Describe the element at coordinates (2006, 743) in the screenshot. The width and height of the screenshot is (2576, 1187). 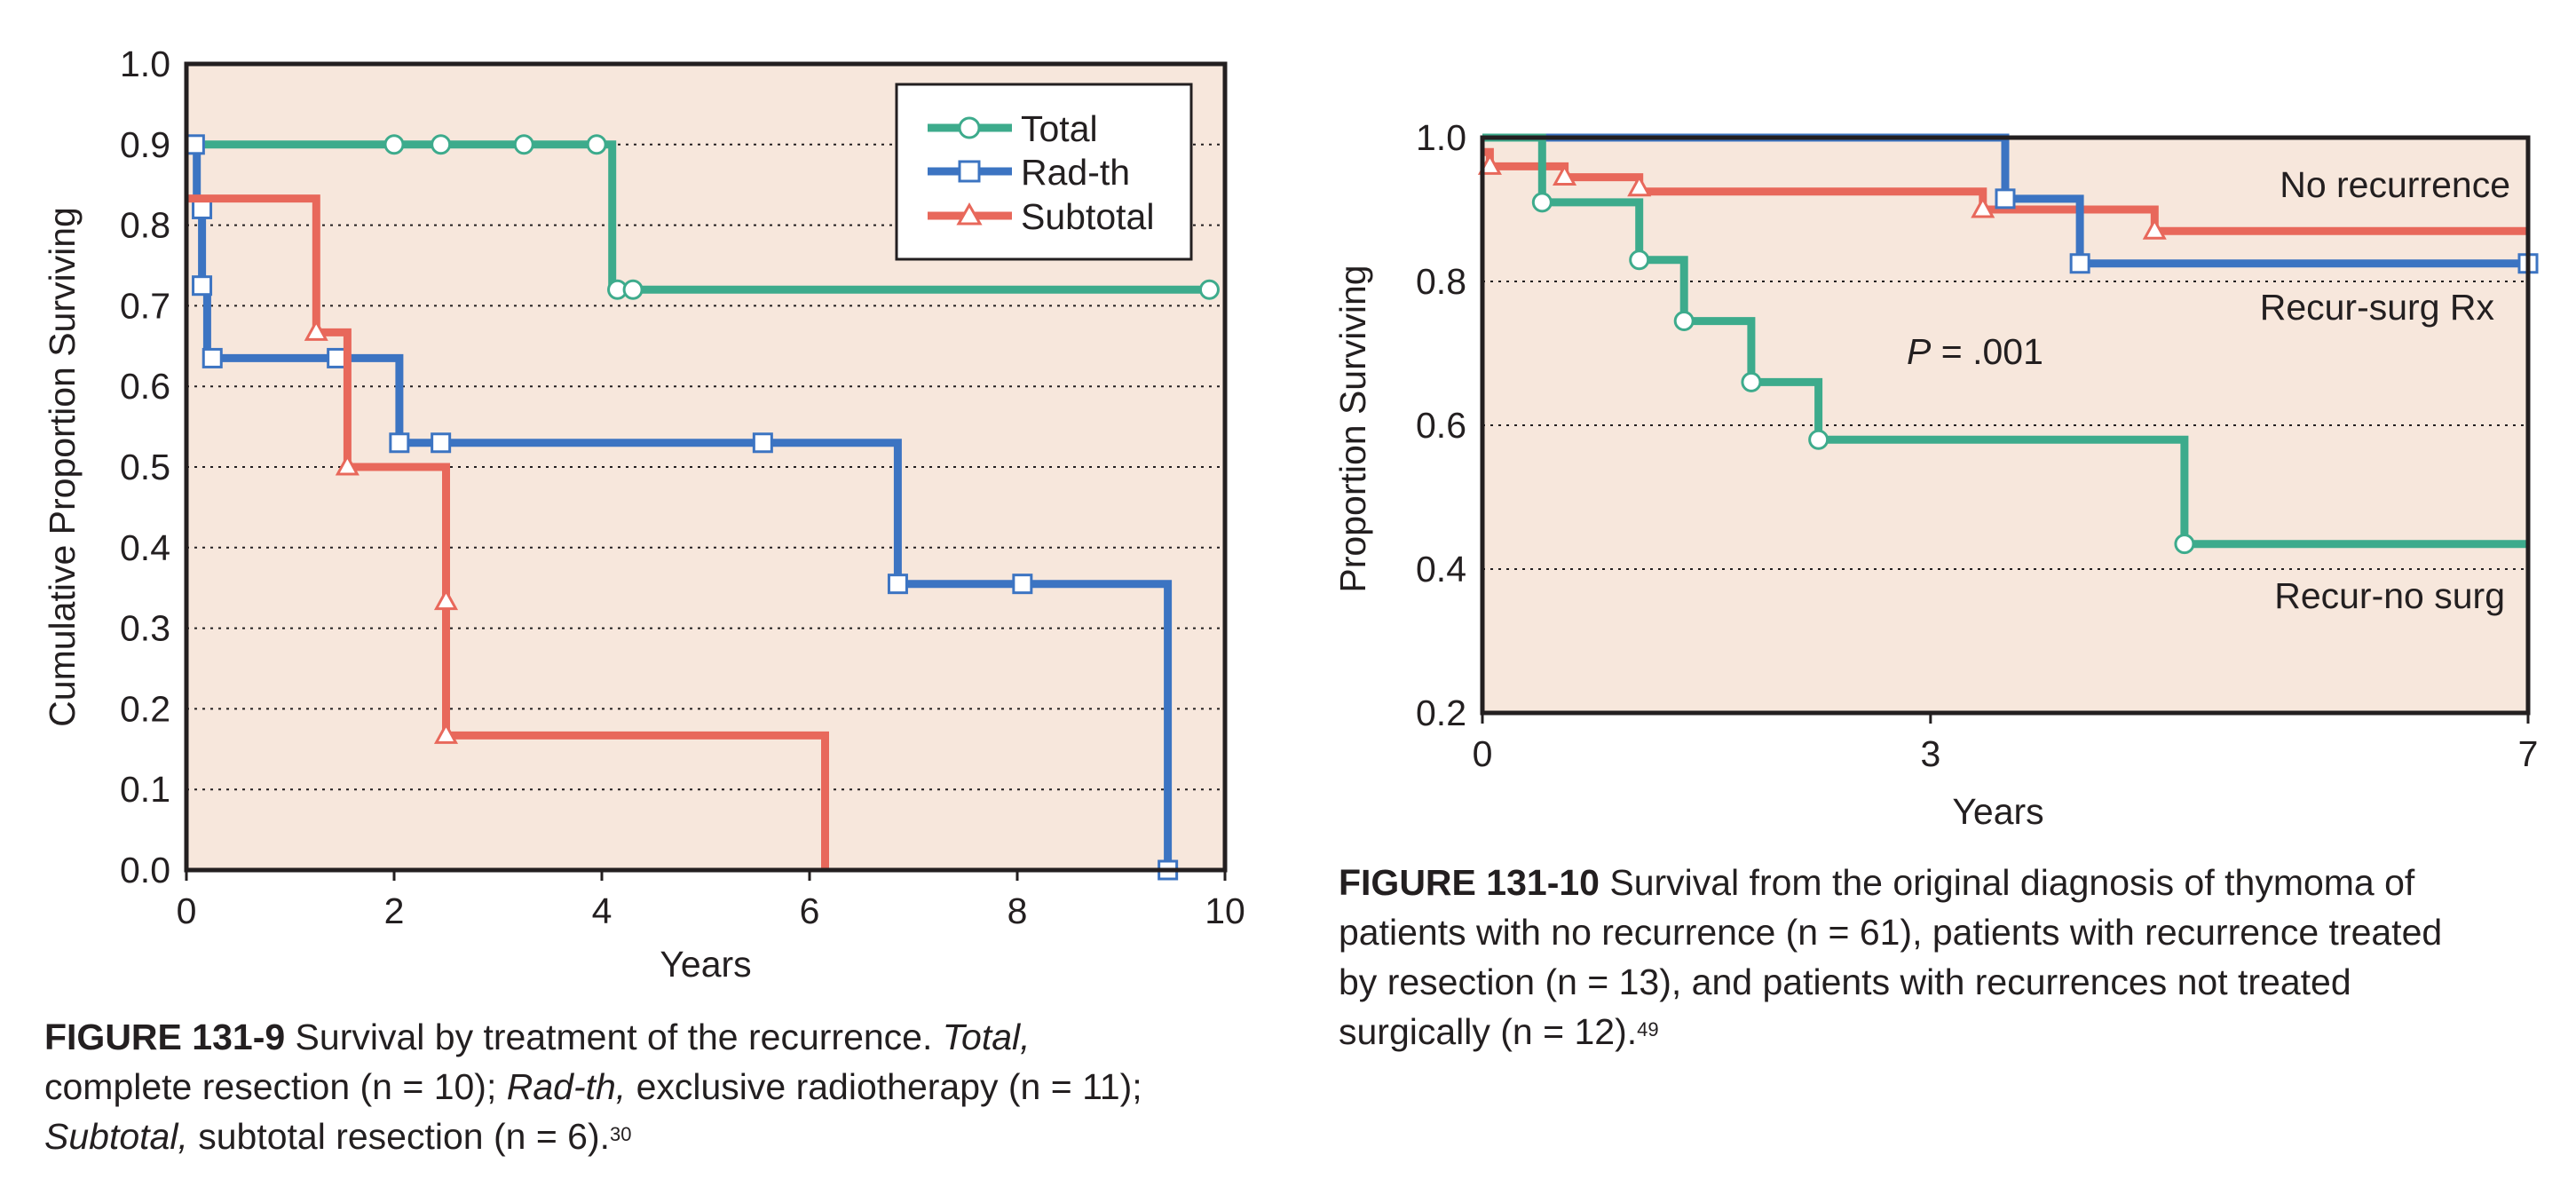
I see `chart-2-x-ticks: 0 3 7` at that location.